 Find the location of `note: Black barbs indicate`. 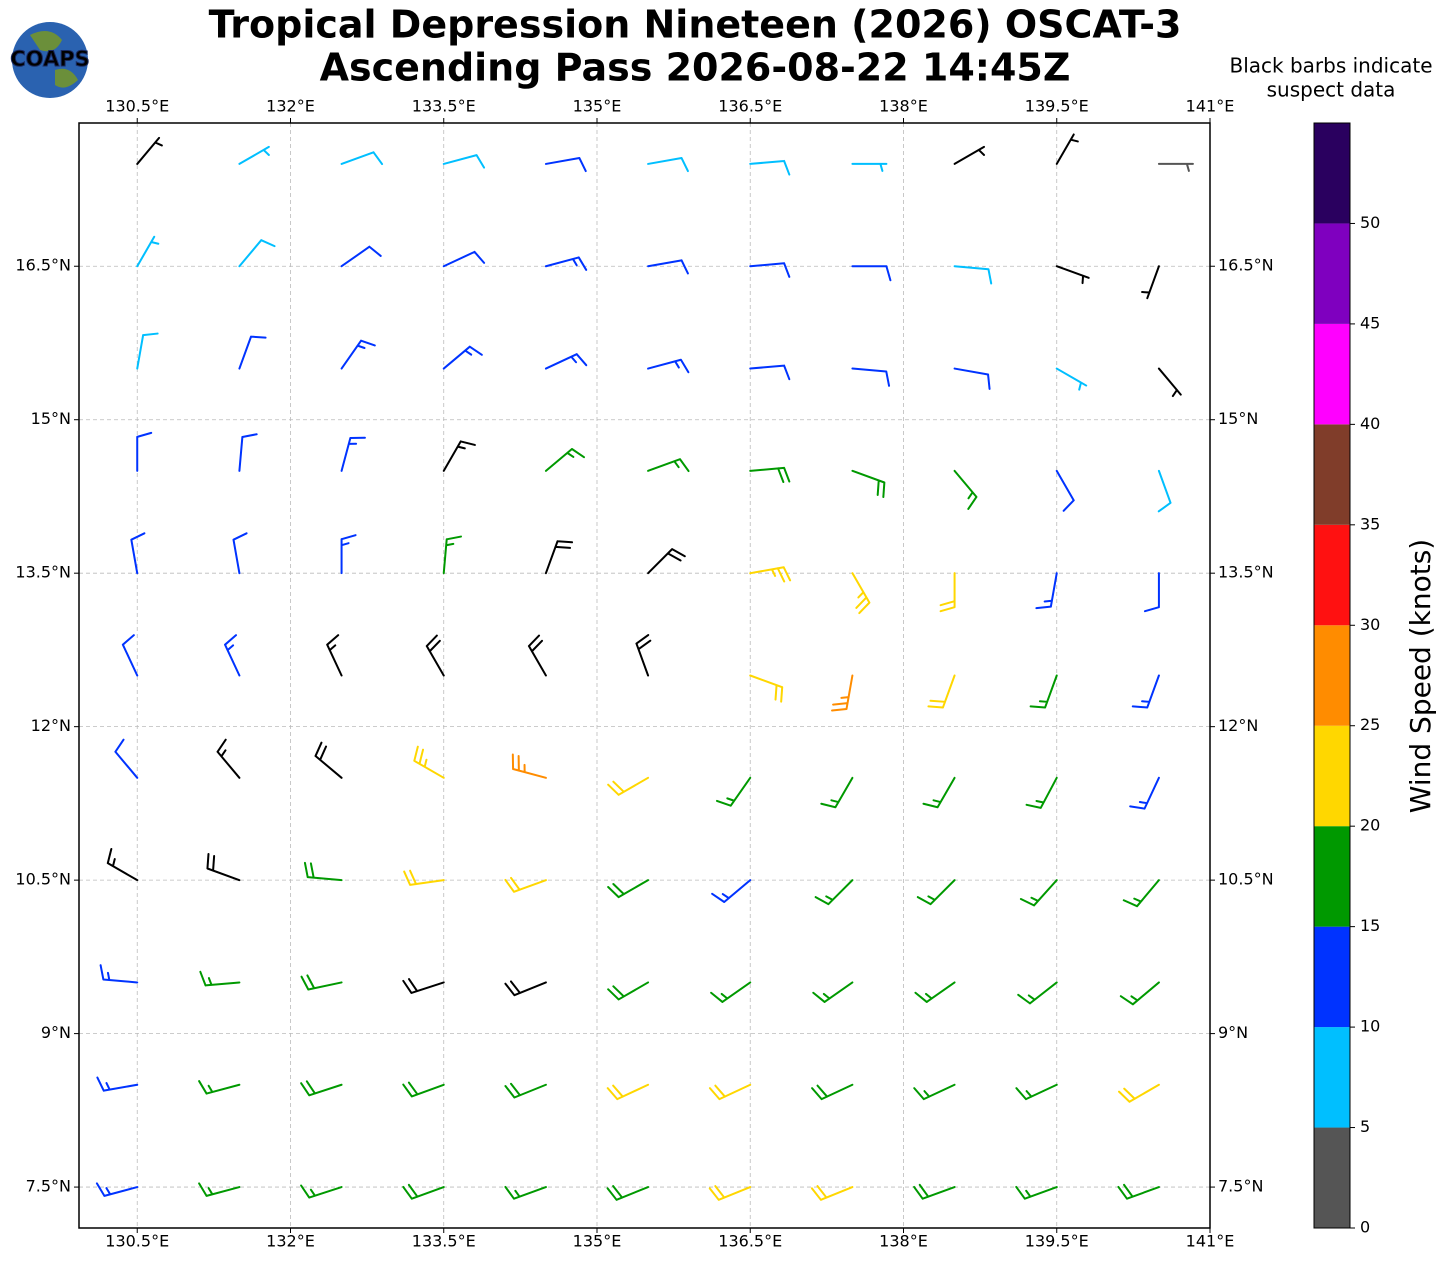

note: Black barbs indicate is located at coordinates (1331, 66).